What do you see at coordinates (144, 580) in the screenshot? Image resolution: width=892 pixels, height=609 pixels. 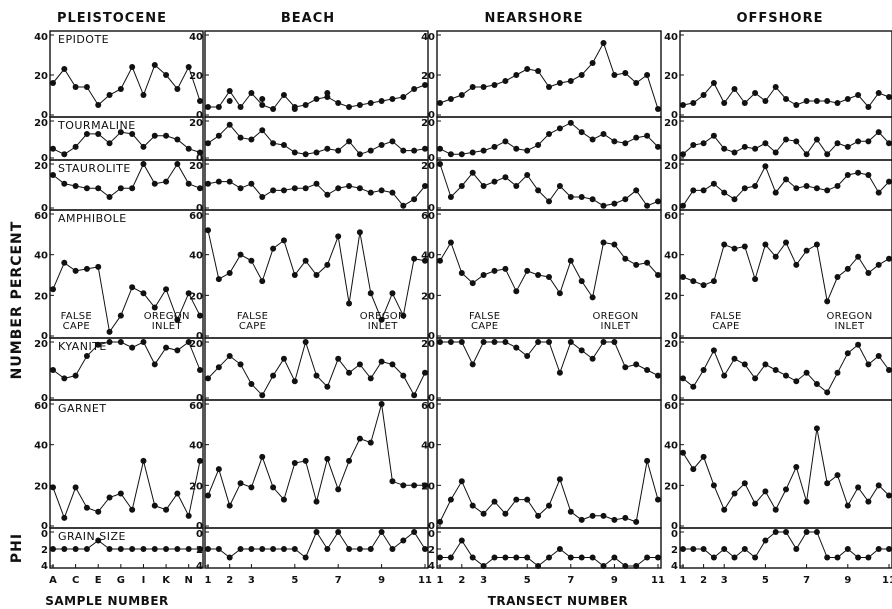 I see `x-tick-label: I` at bounding box center [144, 580].